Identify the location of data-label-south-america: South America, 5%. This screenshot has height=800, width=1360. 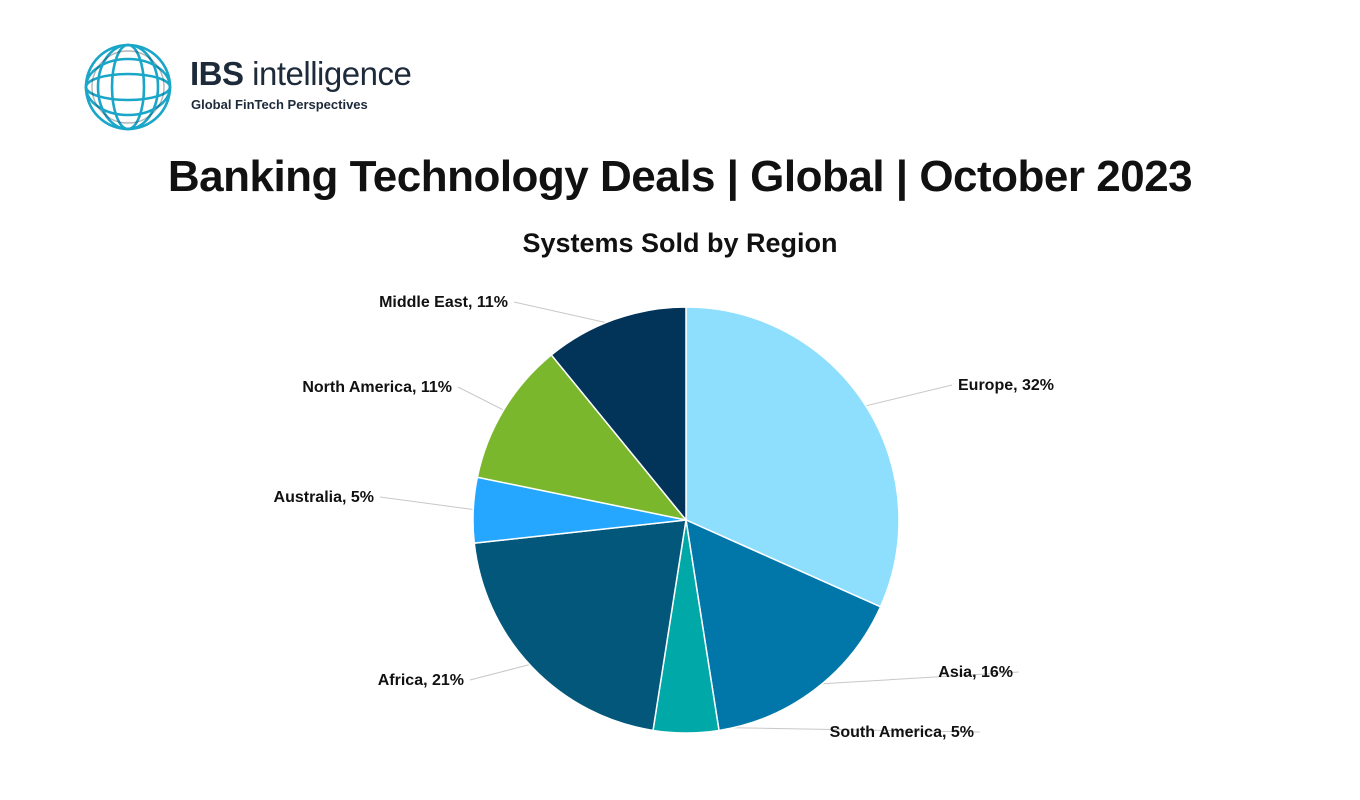
(902, 732).